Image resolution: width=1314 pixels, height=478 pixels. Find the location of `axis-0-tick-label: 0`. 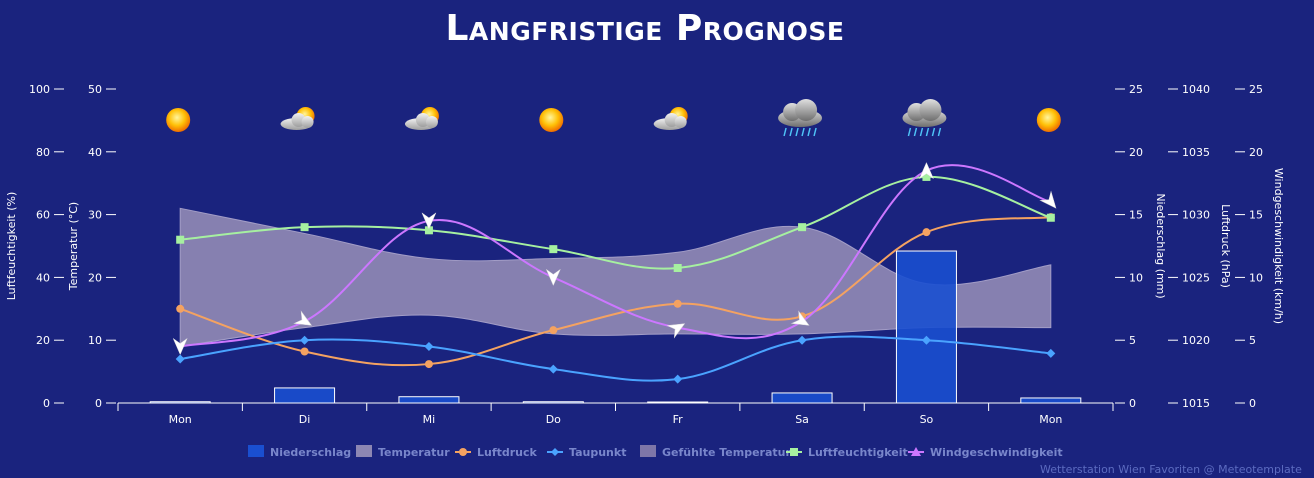

axis-0-tick-label: 0 is located at coordinates (46, 403).